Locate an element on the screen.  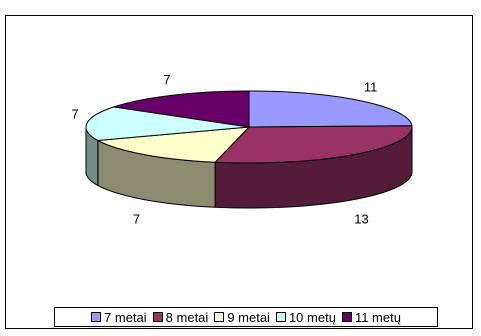
legend-swatch-8-metai is located at coordinates (157, 317).